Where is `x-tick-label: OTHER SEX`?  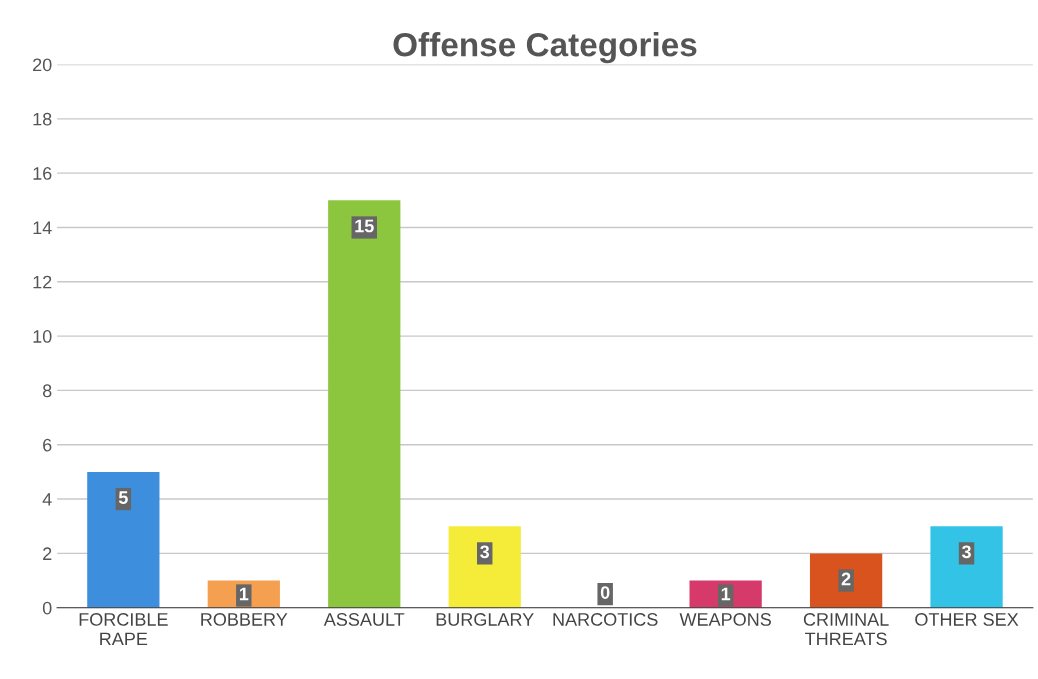
x-tick-label: OTHER SEX is located at coordinates (967, 619).